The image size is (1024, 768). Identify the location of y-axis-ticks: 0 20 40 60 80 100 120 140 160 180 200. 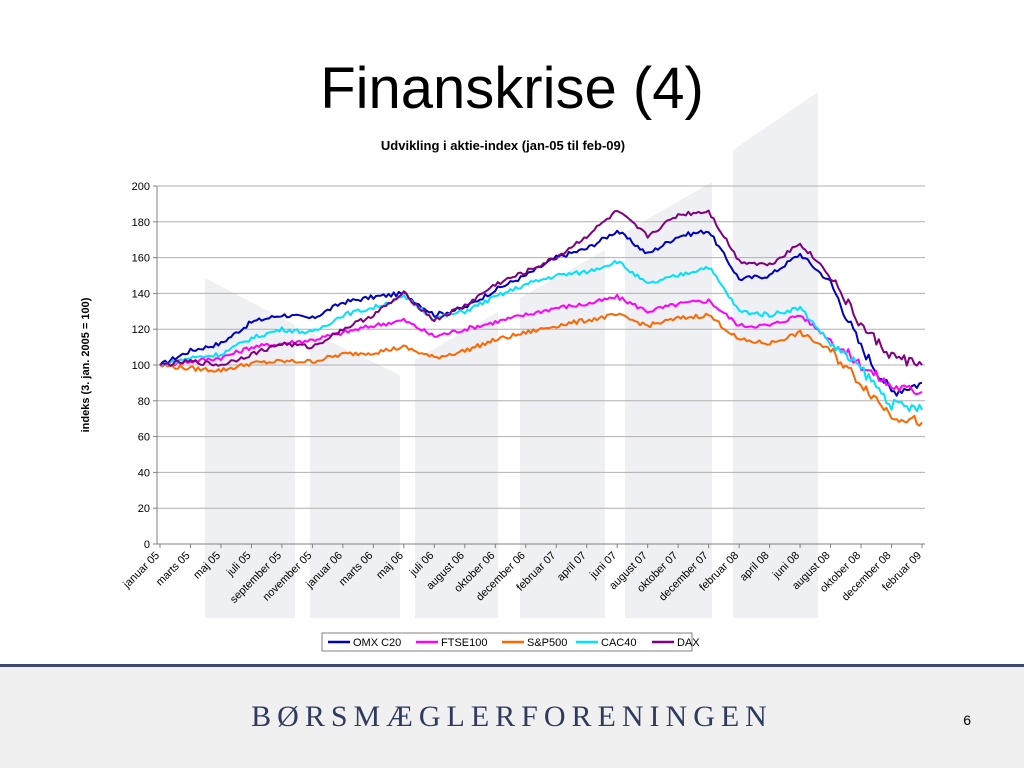
(144, 366).